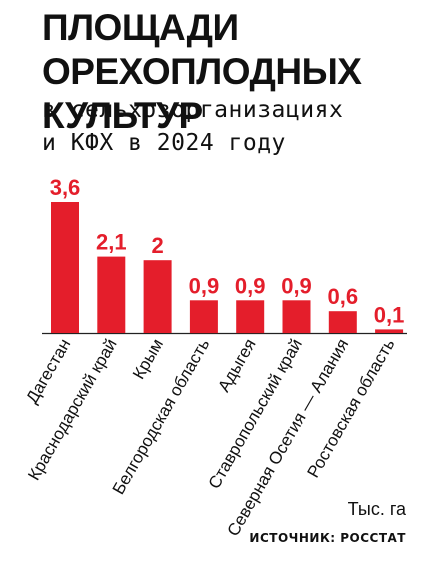 The height and width of the screenshot is (565, 428). Describe the element at coordinates (111, 242) in the screenshot. I see `data-label: 2,1` at that location.